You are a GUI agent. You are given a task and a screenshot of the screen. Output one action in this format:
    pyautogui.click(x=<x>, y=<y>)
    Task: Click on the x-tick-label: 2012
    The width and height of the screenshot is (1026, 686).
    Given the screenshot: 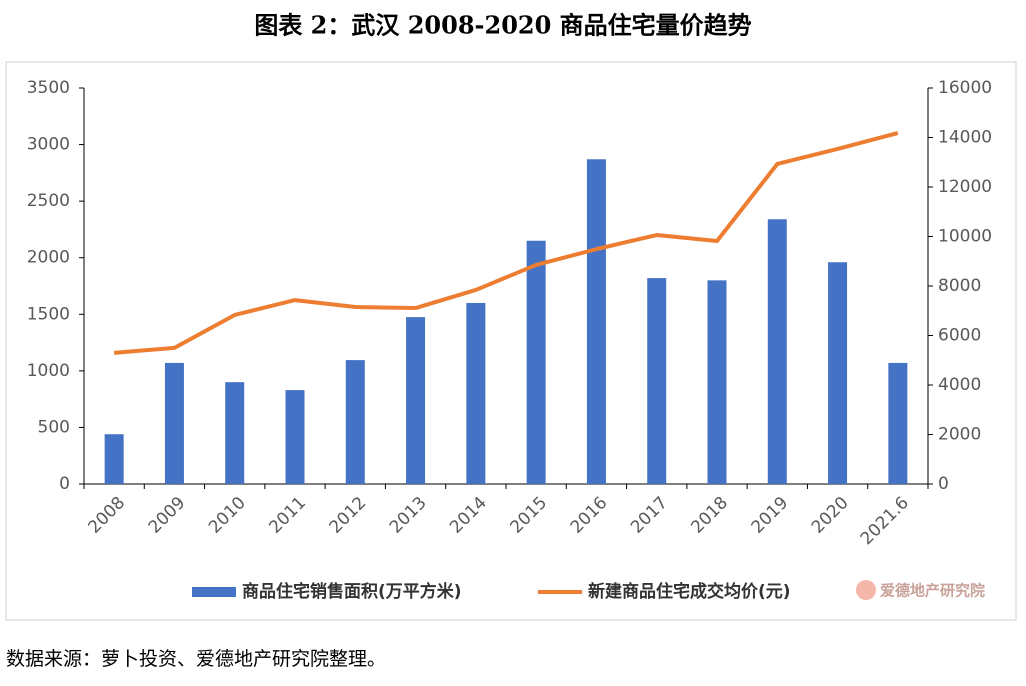 What is the action you would take?
    pyautogui.click(x=348, y=515)
    